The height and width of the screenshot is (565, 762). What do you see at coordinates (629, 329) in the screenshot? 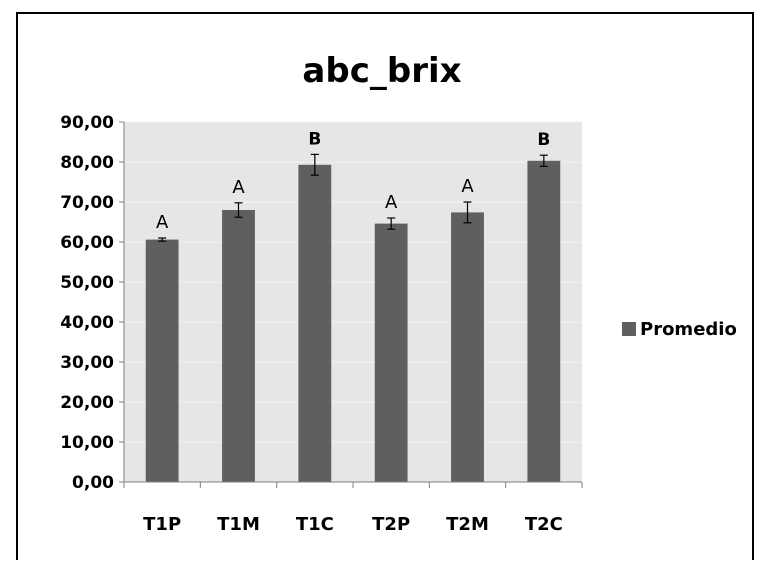
I see `legend-swatch-promedio` at bounding box center [629, 329].